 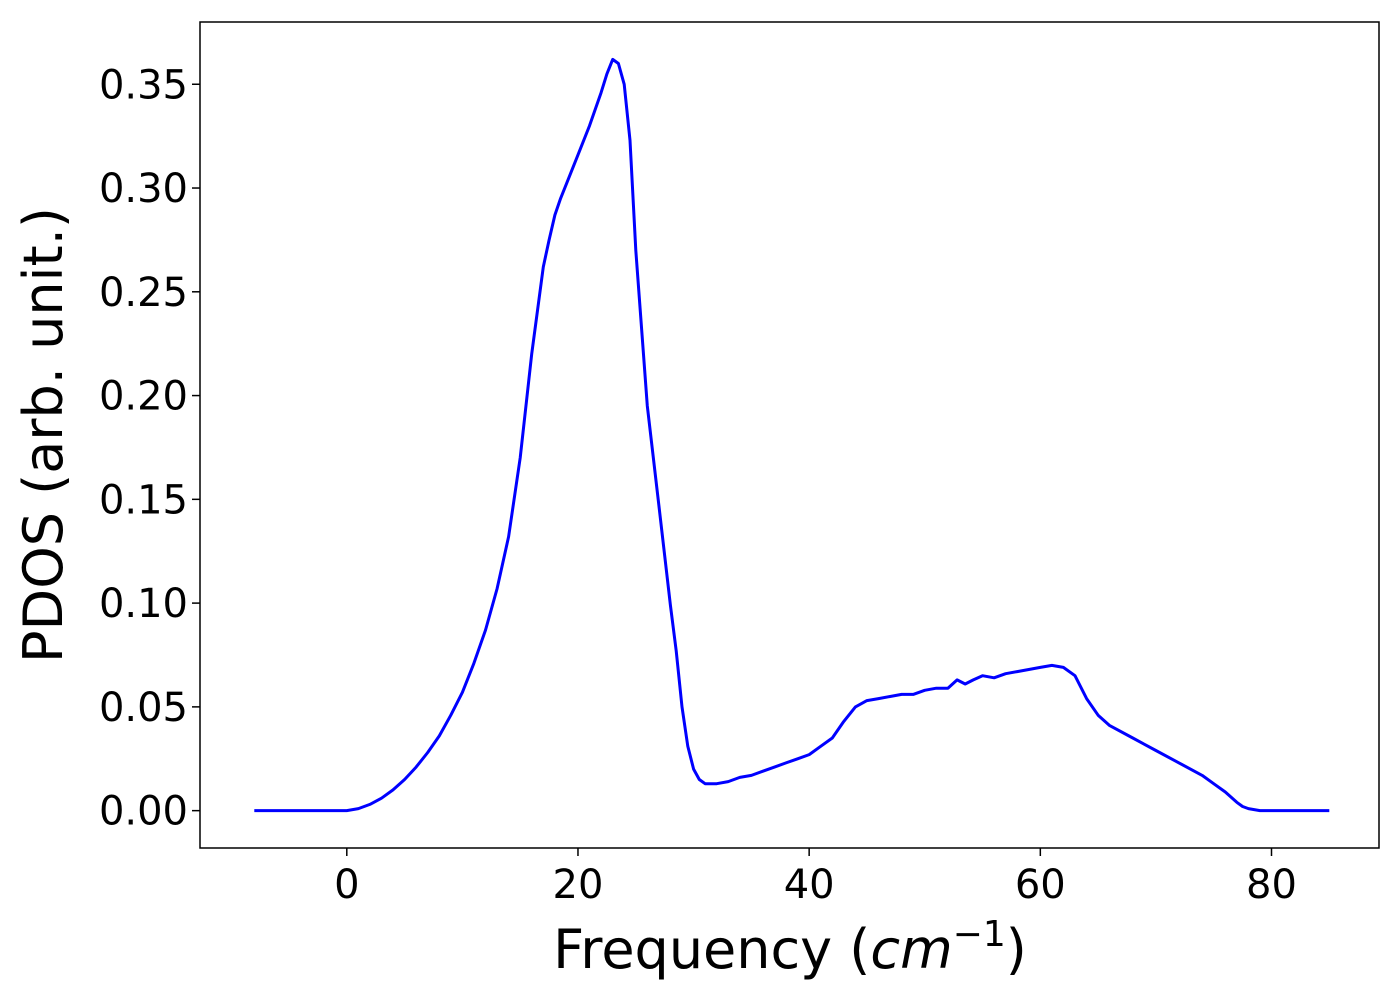 What do you see at coordinates (143, 85) in the screenshot?
I see `y-tick-label: 0.35` at bounding box center [143, 85].